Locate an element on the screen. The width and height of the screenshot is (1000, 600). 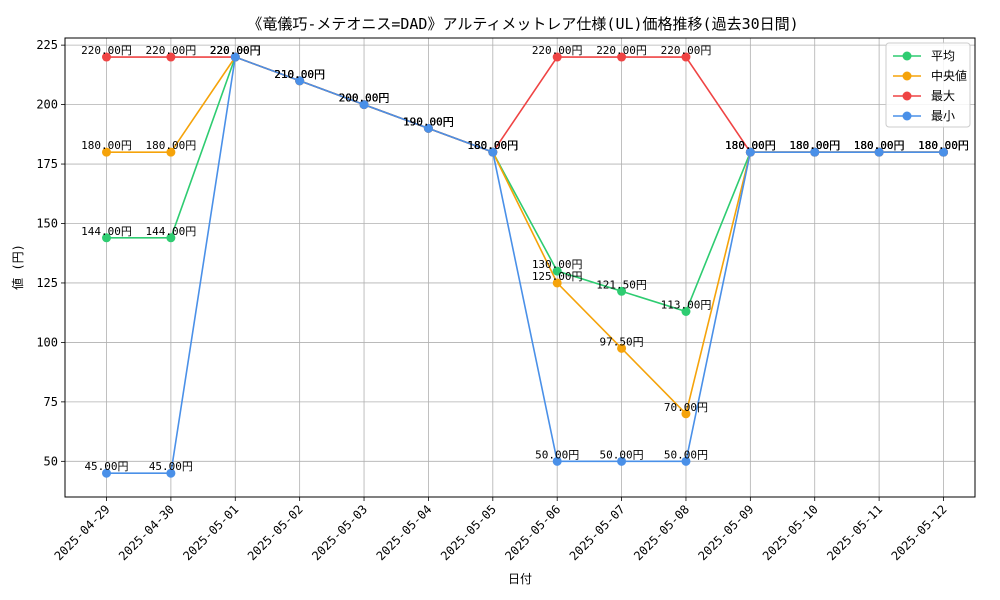
y-tick-label: 100 is located at coordinates (47, 342).